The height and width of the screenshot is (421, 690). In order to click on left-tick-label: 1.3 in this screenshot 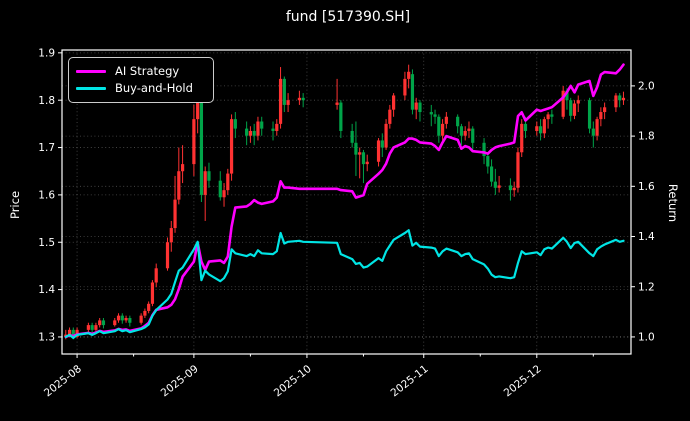, I will do `click(46, 338)`.